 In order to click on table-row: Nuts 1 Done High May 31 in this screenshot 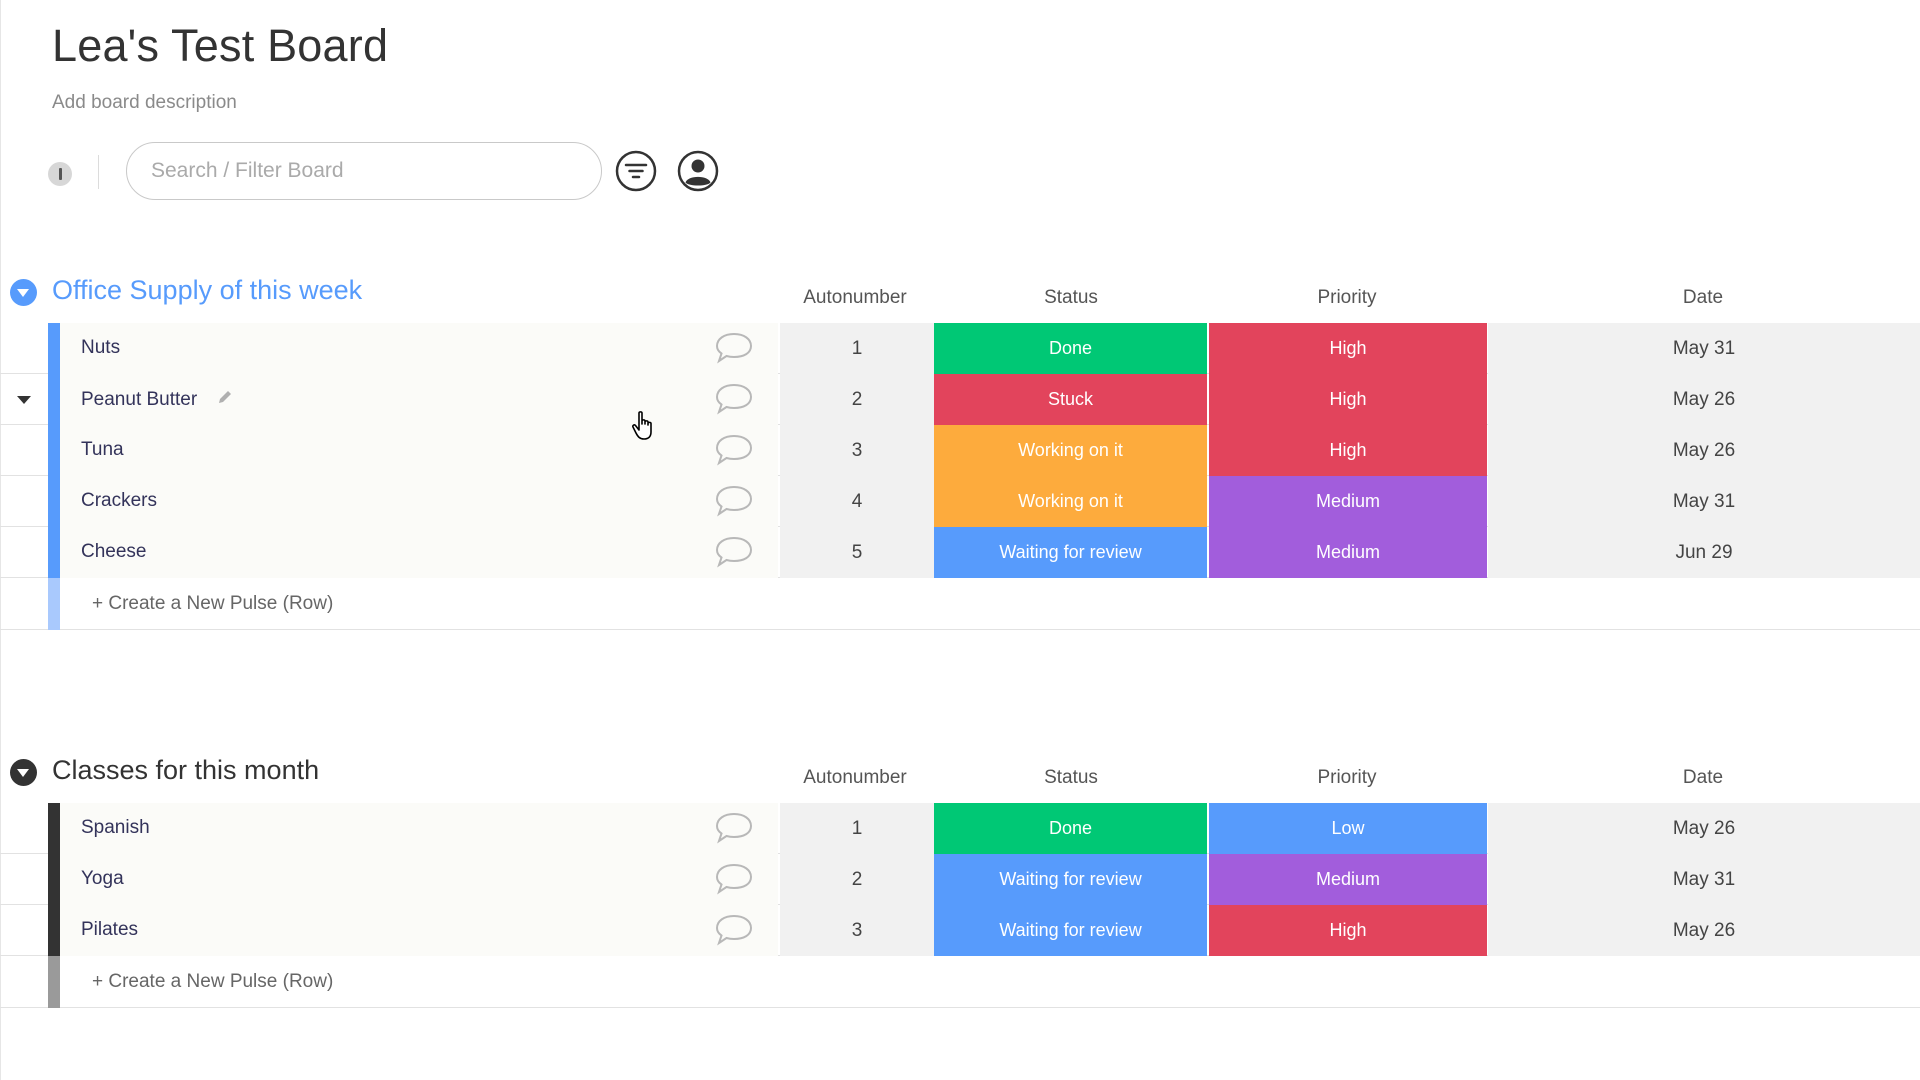, I will do `click(960, 348)`.